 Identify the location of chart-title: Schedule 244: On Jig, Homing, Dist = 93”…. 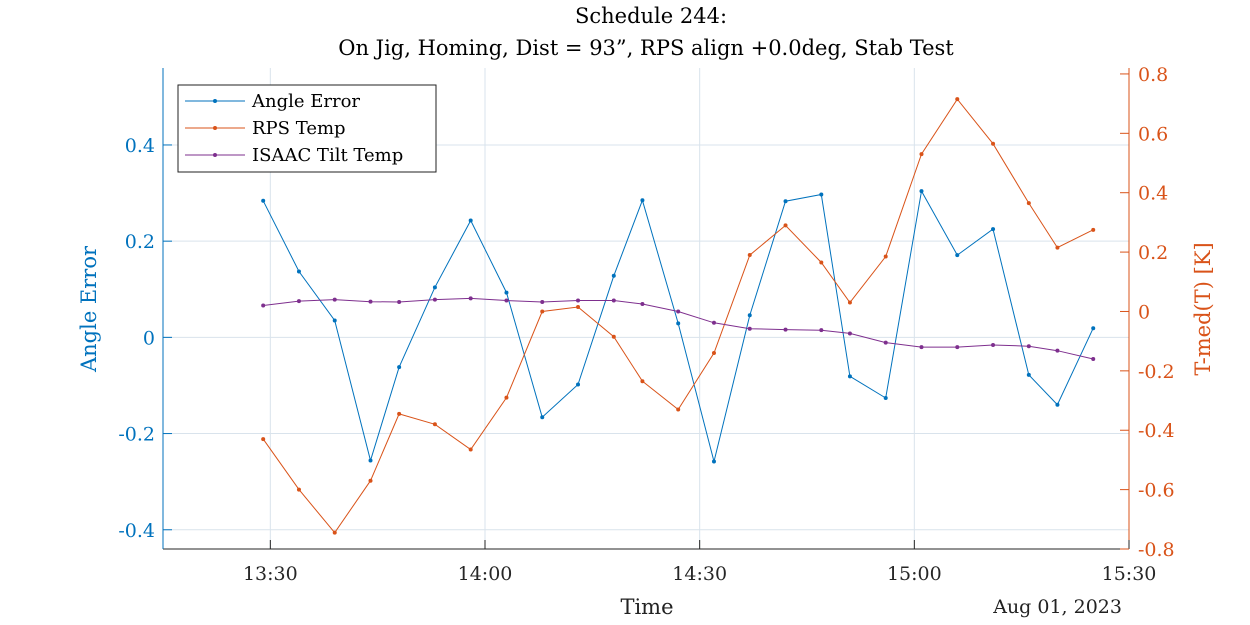
(646, 32).